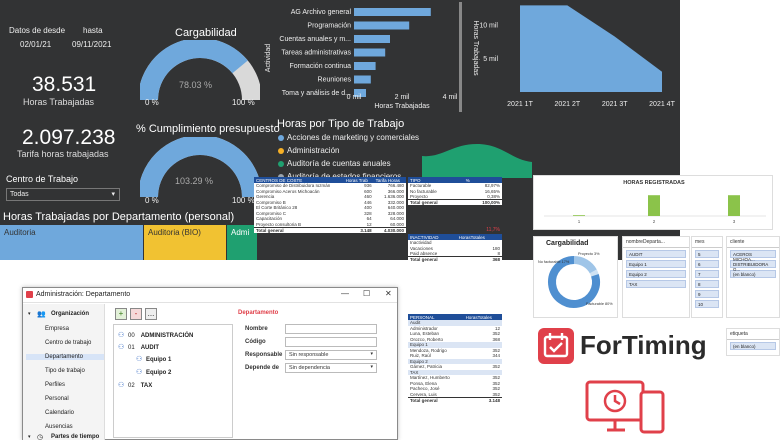 The height and width of the screenshot is (440, 780). Describe the element at coordinates (368, 191) in the screenshot. I see `table-cell: 600` at that location.